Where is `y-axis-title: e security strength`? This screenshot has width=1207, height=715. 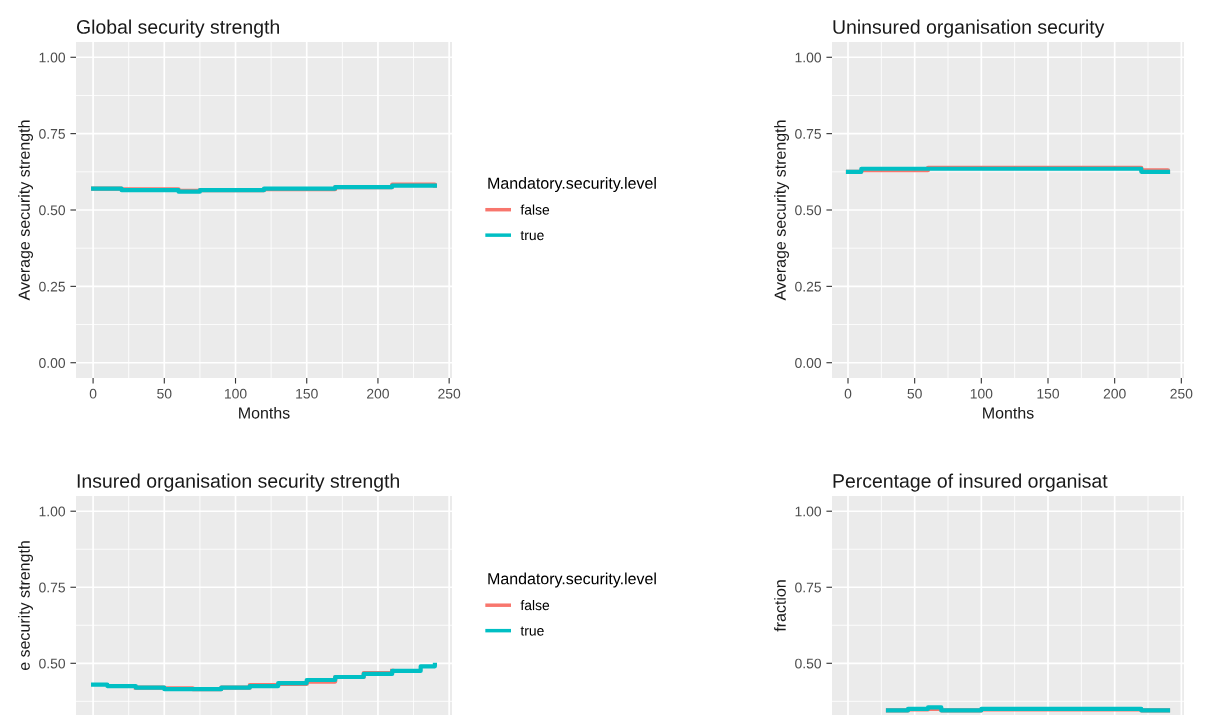
y-axis-title: e security strength is located at coordinates (25, 606).